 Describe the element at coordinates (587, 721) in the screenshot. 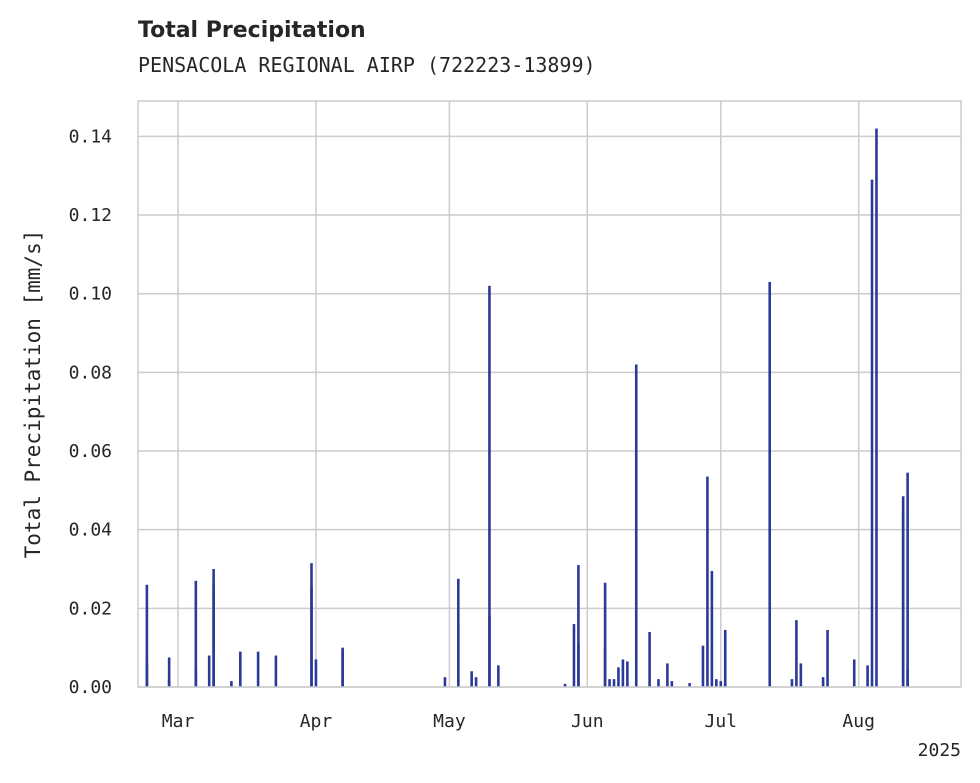

I see `x-tick-label: Jun` at that location.